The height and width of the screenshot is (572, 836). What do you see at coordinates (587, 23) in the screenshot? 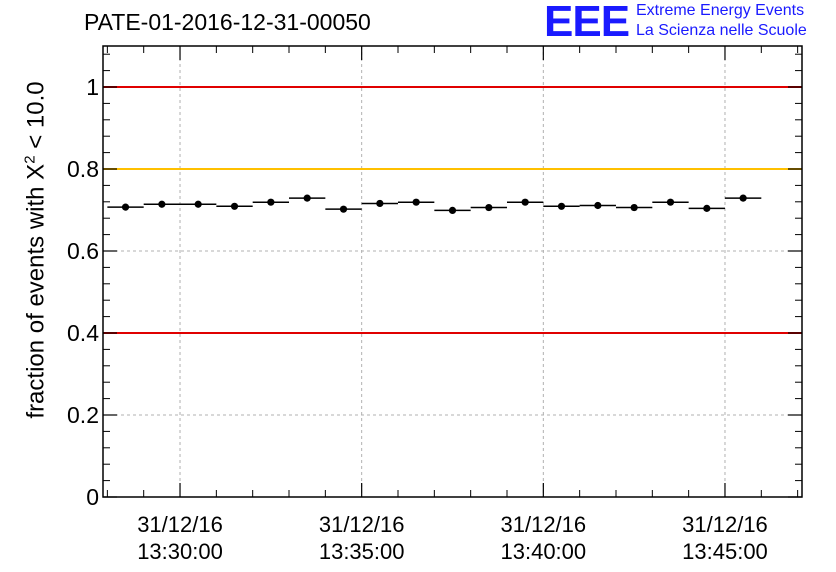
I see `eee-logo: EEE` at bounding box center [587, 23].